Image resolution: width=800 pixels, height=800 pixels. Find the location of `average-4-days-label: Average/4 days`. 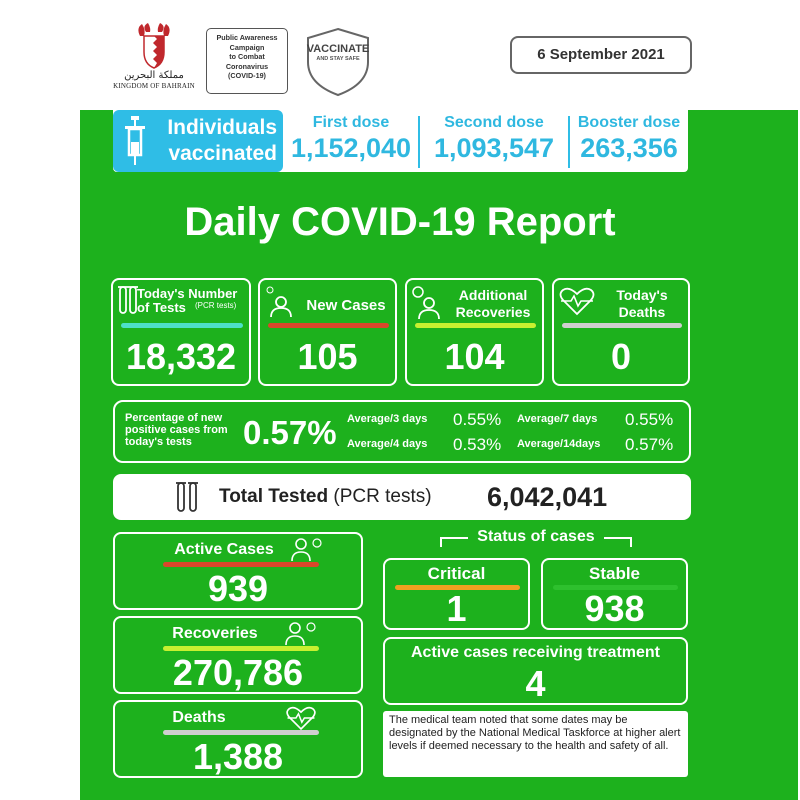

average-4-days-label: Average/4 days is located at coordinates (387, 444).